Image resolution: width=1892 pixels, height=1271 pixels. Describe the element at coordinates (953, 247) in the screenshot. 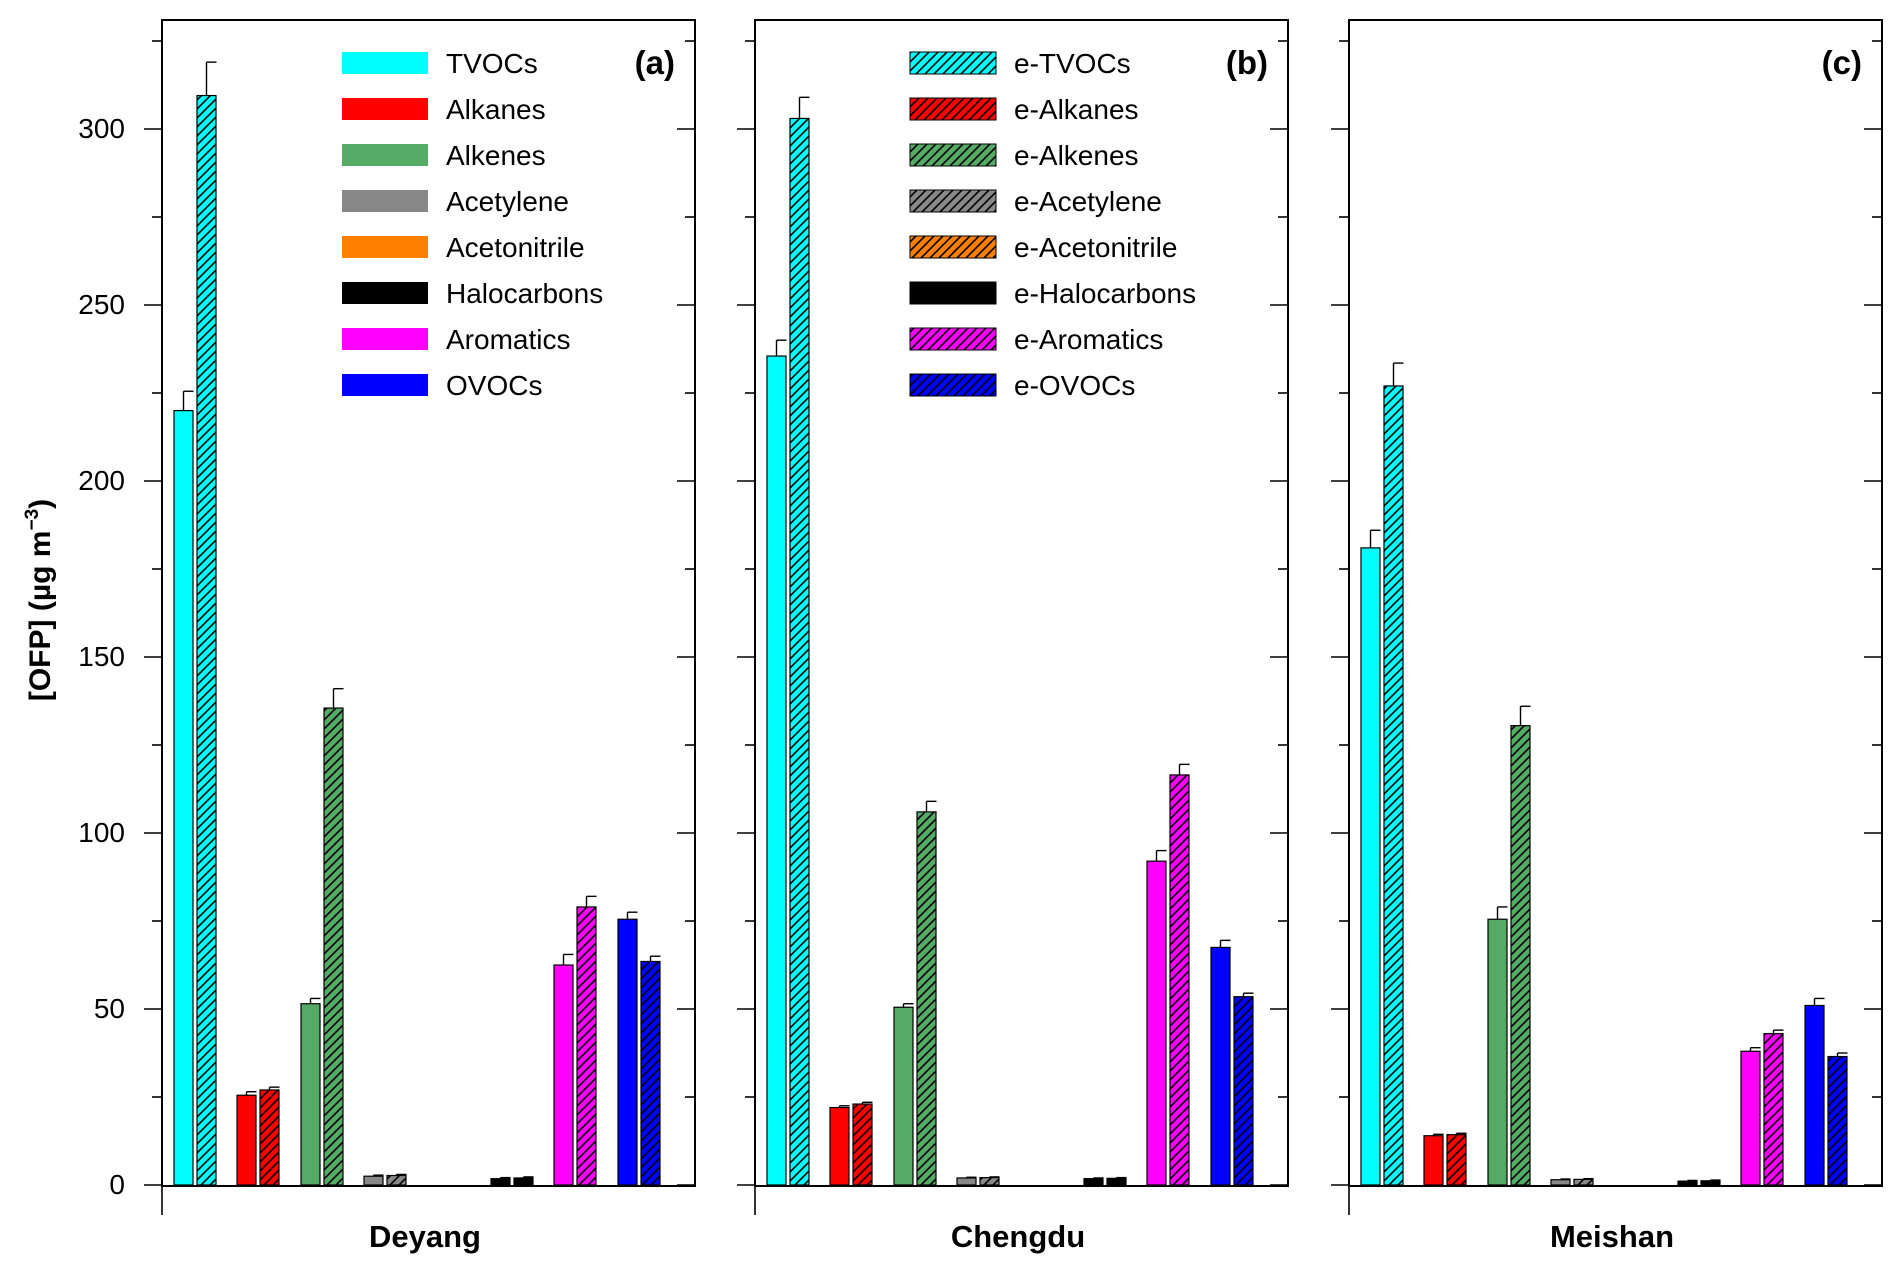

I see `legend-swatch-e-acetonitrile` at that location.